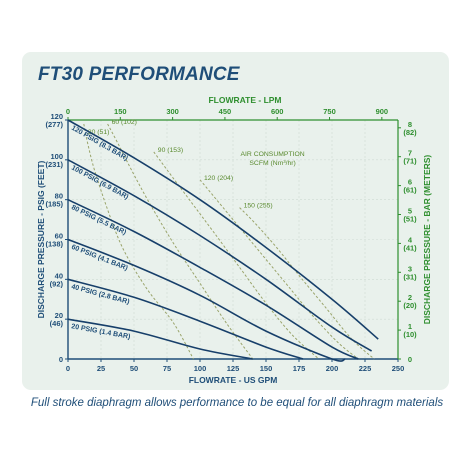  Describe the element at coordinates (54, 244) in the screenshot. I see `y-tick-sublabel: (138)` at that location.